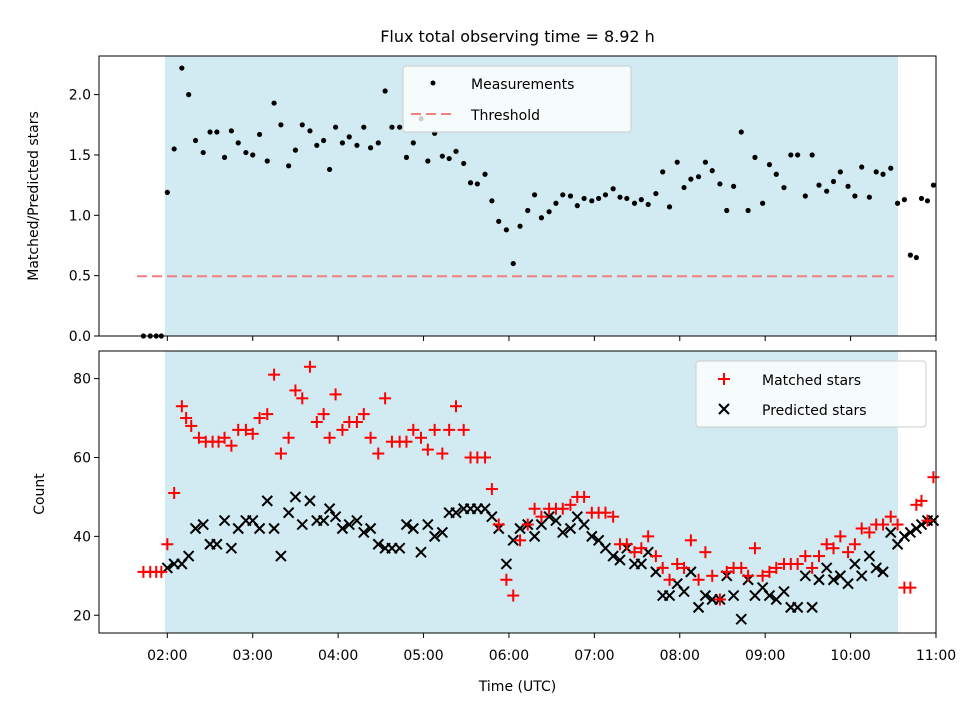  Describe the element at coordinates (680, 656) in the screenshot. I see `x-tick-label: 08:00` at that location.